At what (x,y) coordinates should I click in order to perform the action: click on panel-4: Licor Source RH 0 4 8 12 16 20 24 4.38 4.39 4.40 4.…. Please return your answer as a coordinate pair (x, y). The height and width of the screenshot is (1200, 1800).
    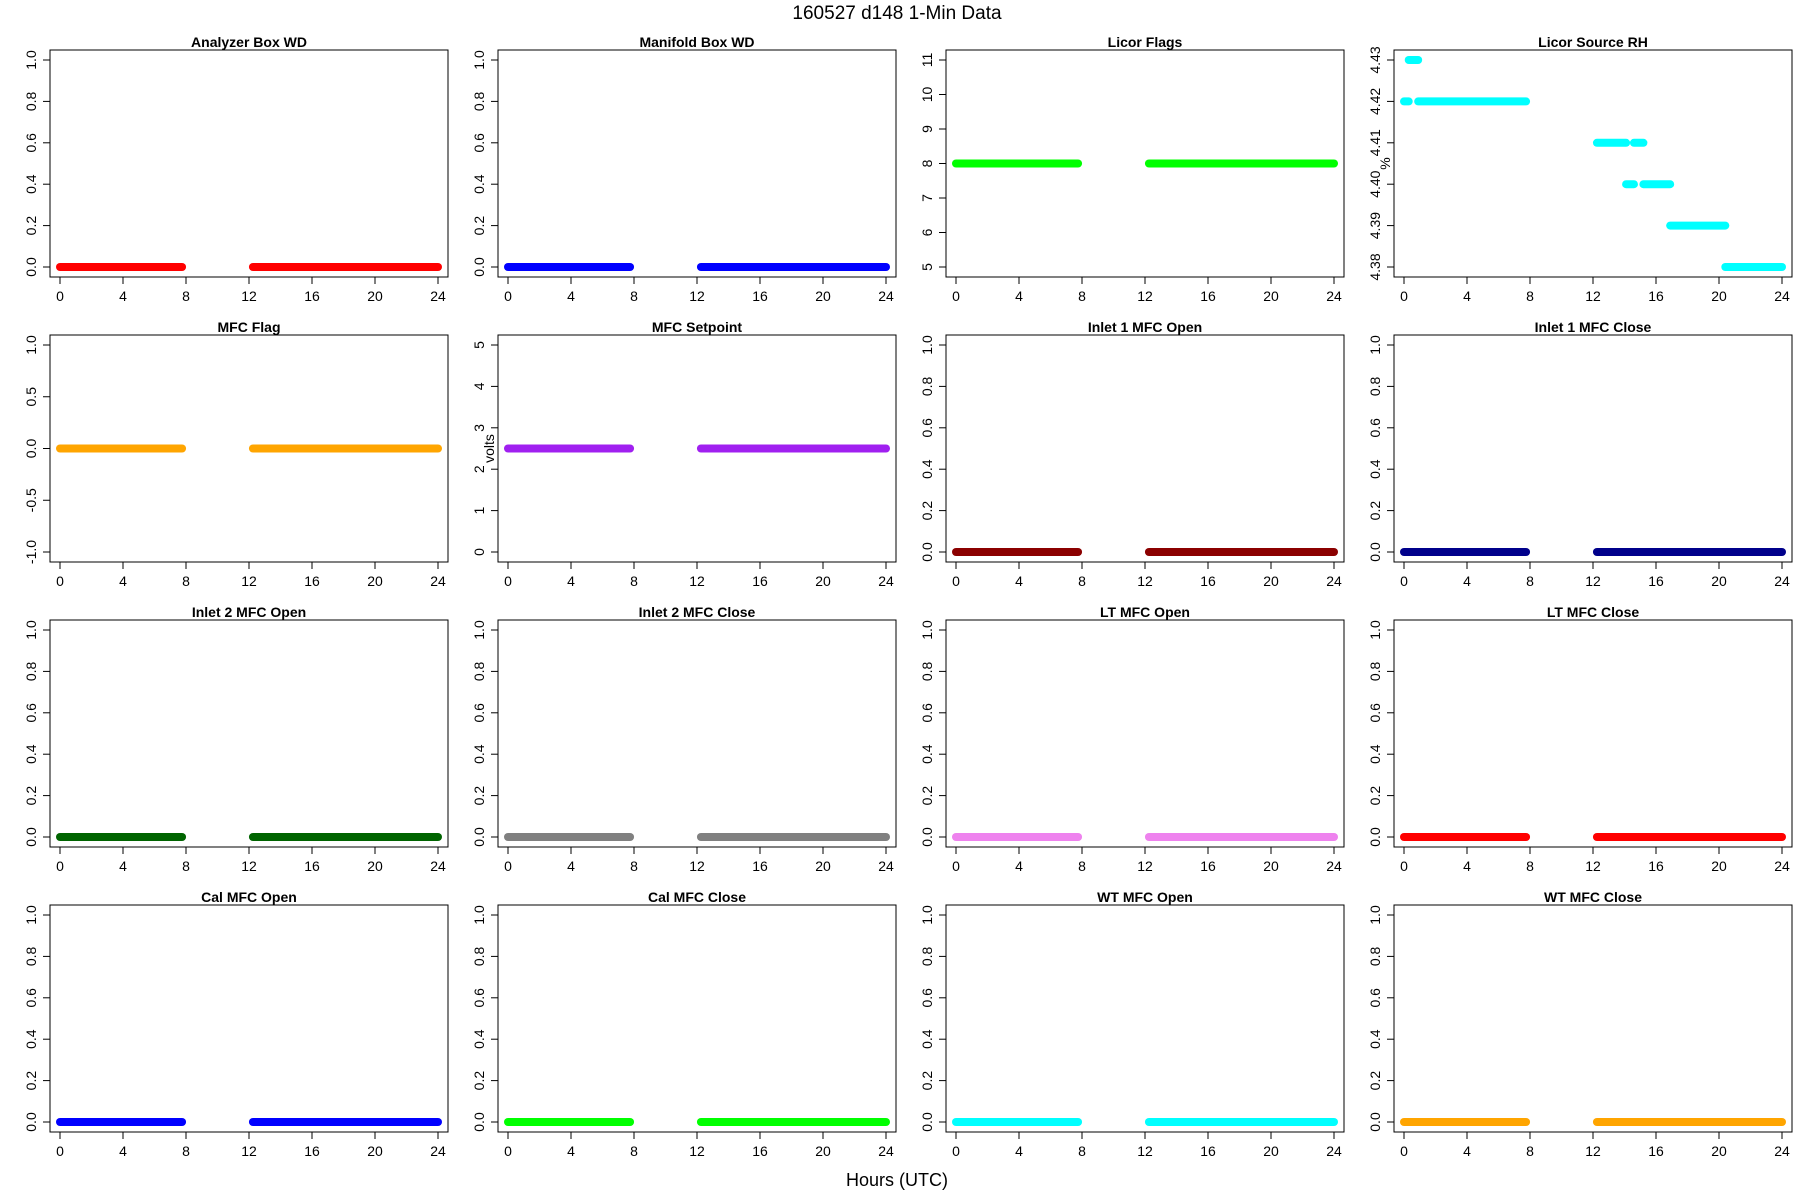
    Looking at the image, I should click on (1580, 169).